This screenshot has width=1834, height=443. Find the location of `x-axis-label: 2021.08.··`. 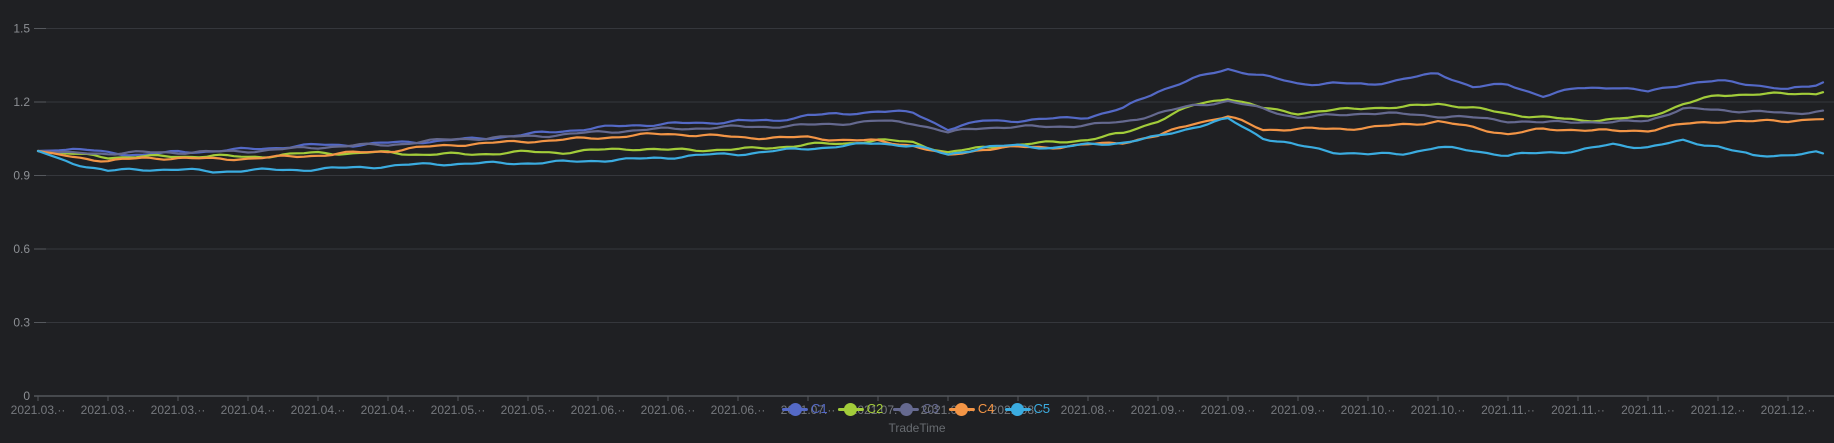

x-axis-label: 2021.08.·· is located at coordinates (1088, 410).